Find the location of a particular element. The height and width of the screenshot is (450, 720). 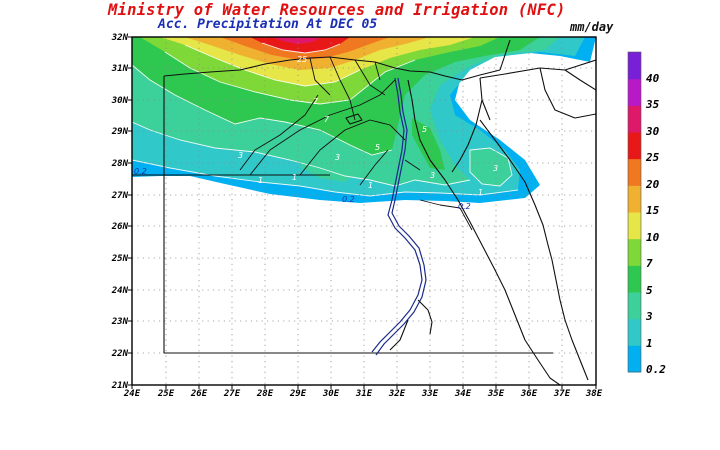

lat-tick-label: 27N is located at coordinates (120, 196).